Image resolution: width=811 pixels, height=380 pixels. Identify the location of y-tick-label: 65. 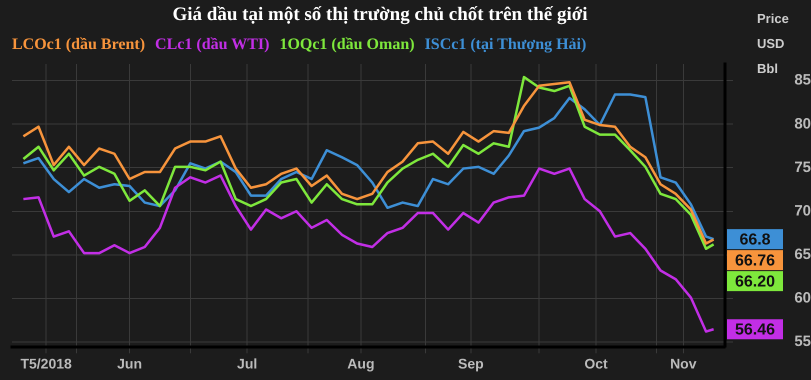
(802, 254).